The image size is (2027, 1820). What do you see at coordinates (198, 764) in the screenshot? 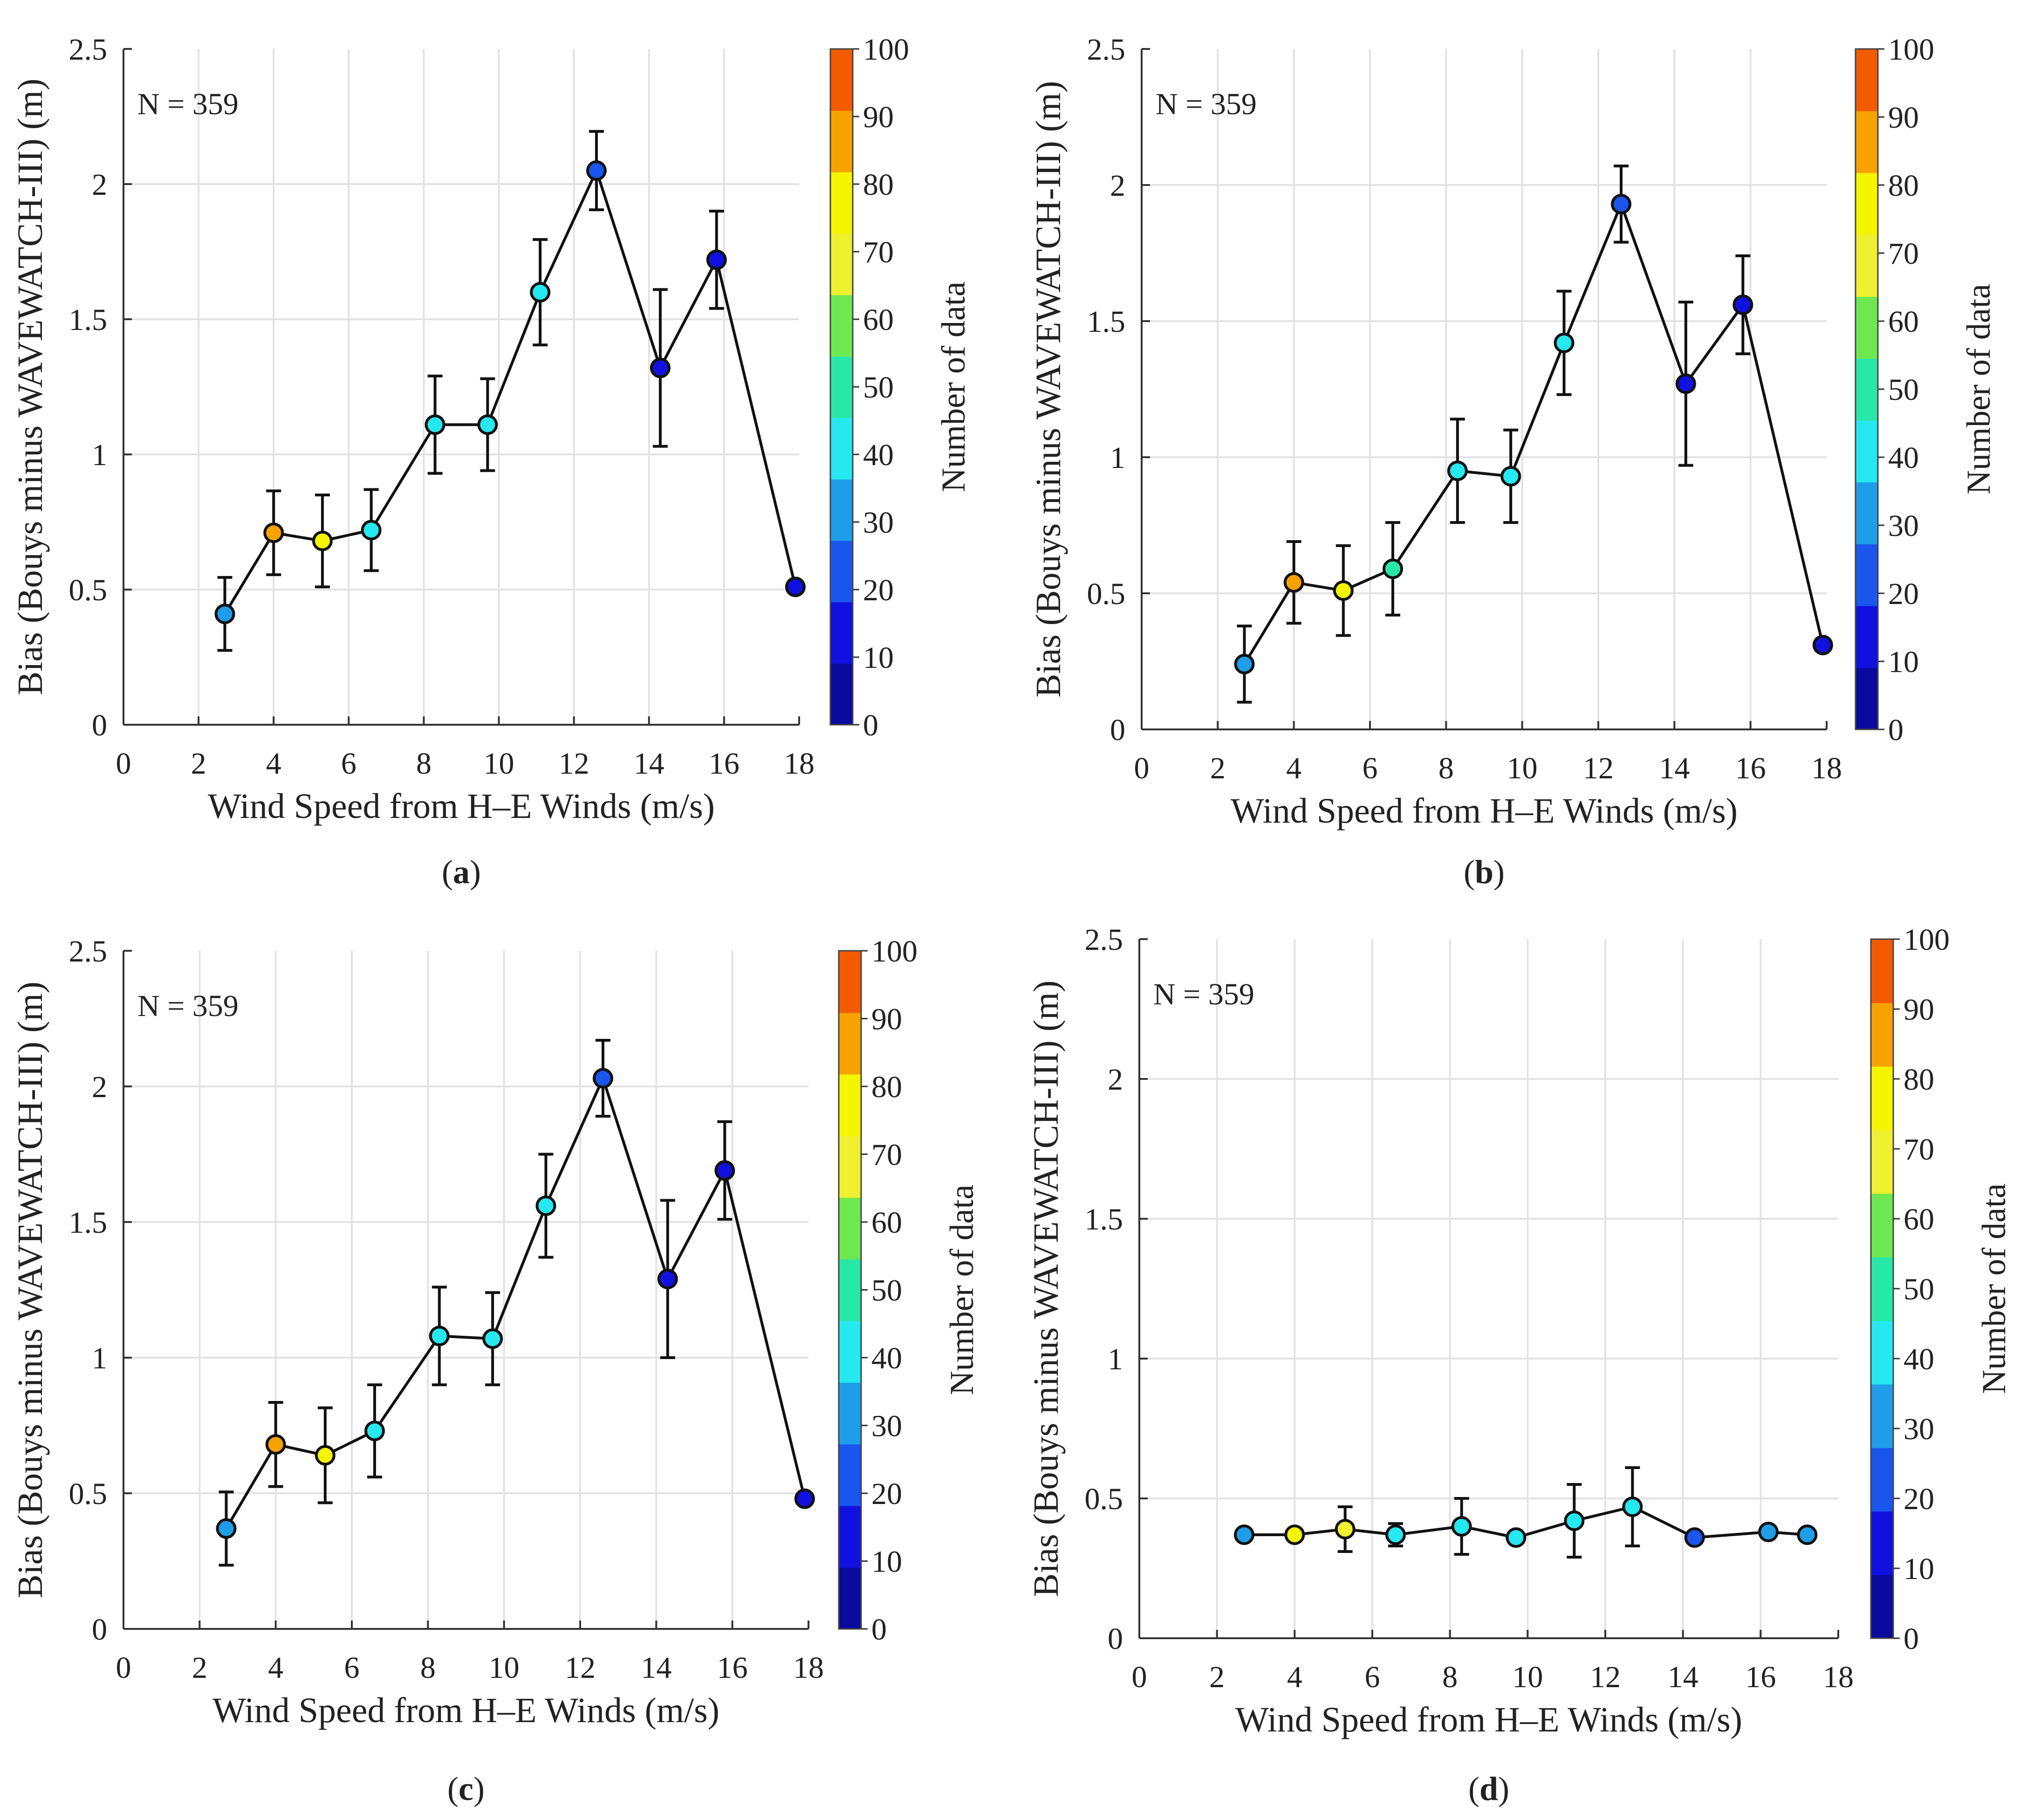
I see `x-tick-label: 2` at bounding box center [198, 764].